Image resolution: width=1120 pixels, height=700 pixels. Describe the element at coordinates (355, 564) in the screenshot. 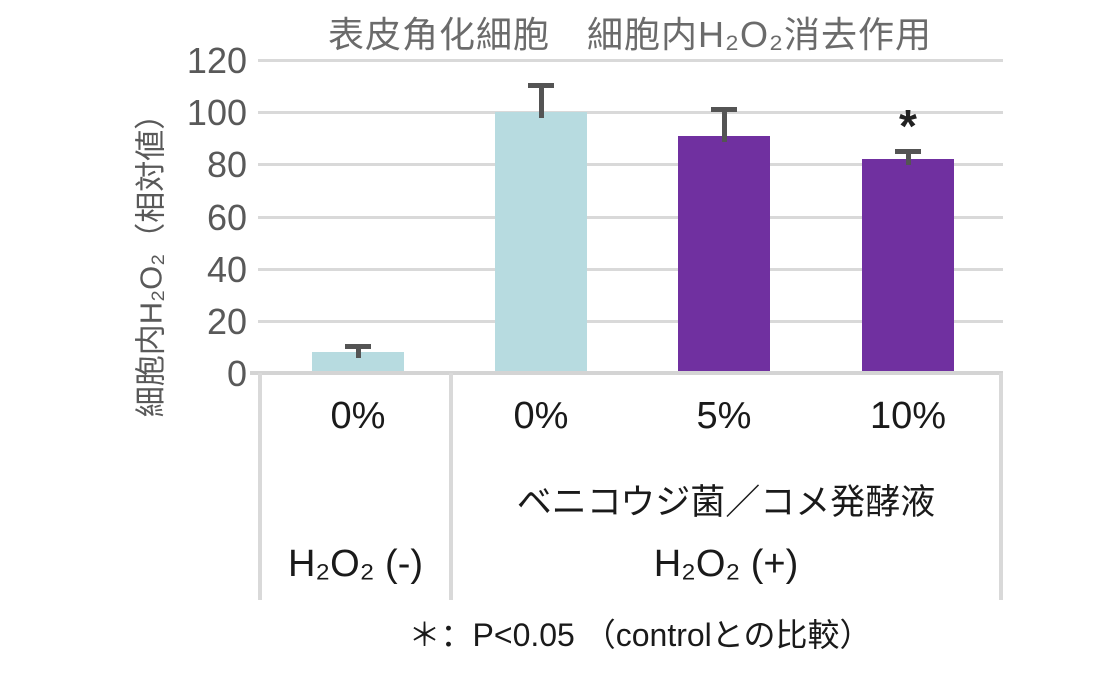

I see `condition-label: H₂O₂ (-)` at that location.